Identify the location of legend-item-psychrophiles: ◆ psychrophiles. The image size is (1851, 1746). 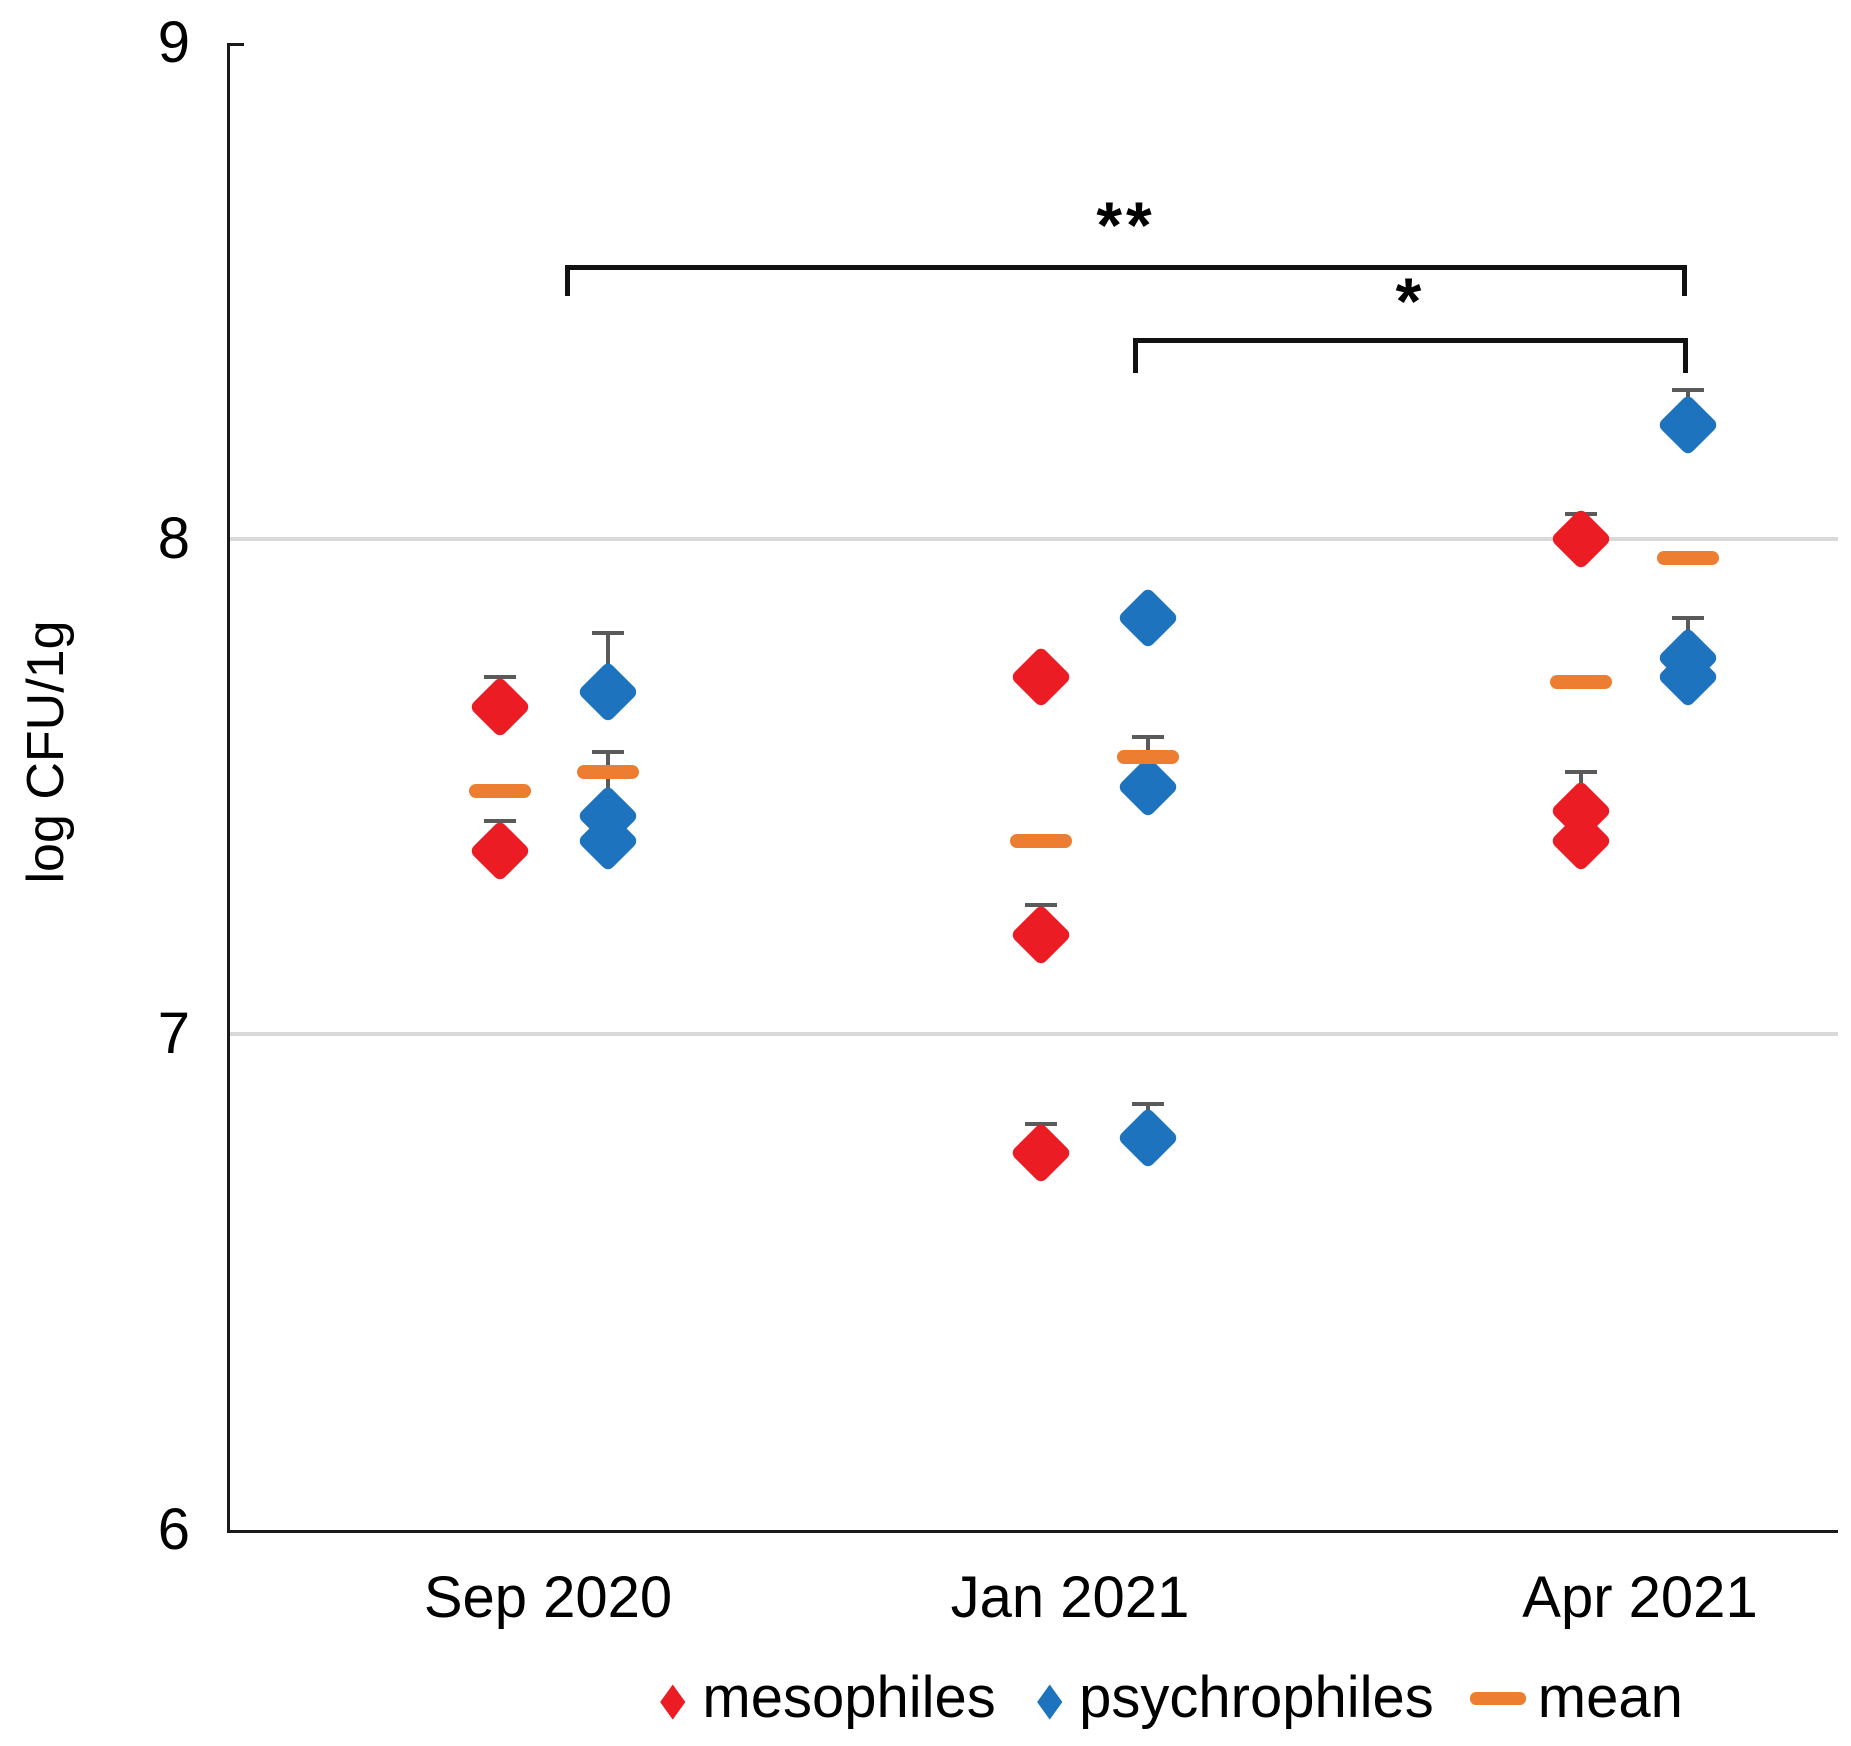
(1233, 1698).